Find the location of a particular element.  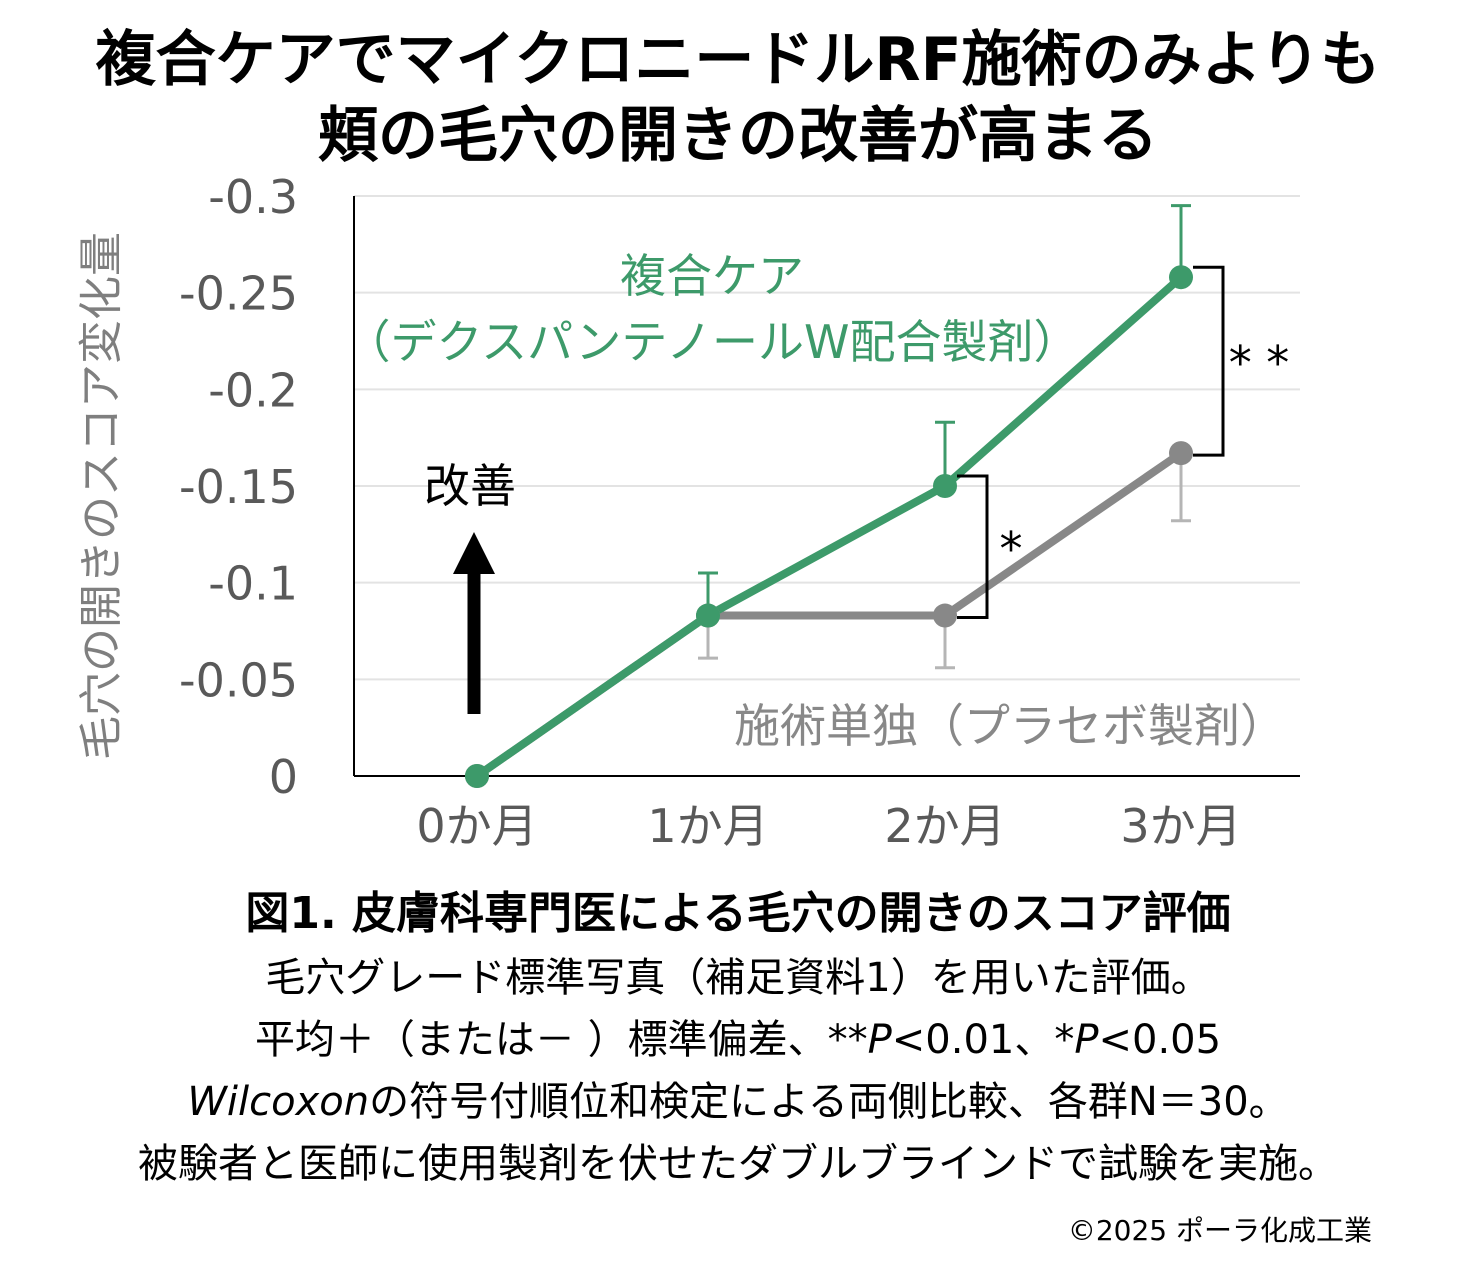

y-tick-label: -0.2 is located at coordinates (253, 390).